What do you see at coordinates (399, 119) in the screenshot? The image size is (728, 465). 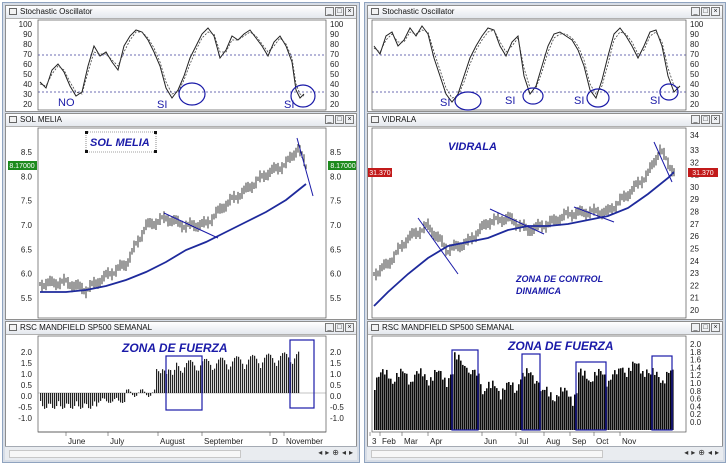 I see `right-price-title: VIDRALA` at bounding box center [399, 119].